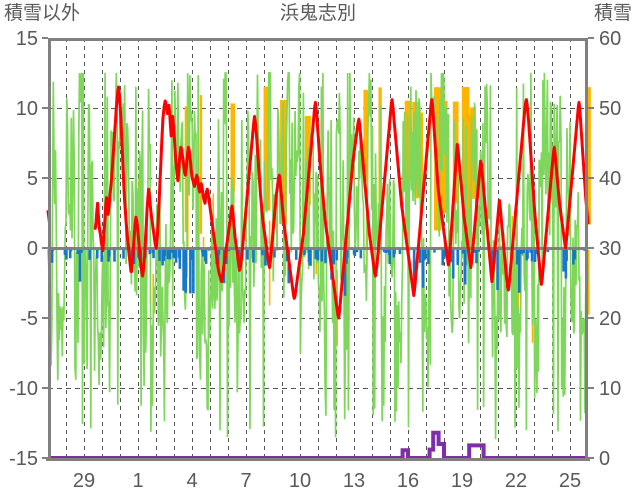 This screenshot has width=636, height=501. Describe the element at coordinates (32, 249) in the screenshot. I see `y-tick-label-left: 0` at that location.